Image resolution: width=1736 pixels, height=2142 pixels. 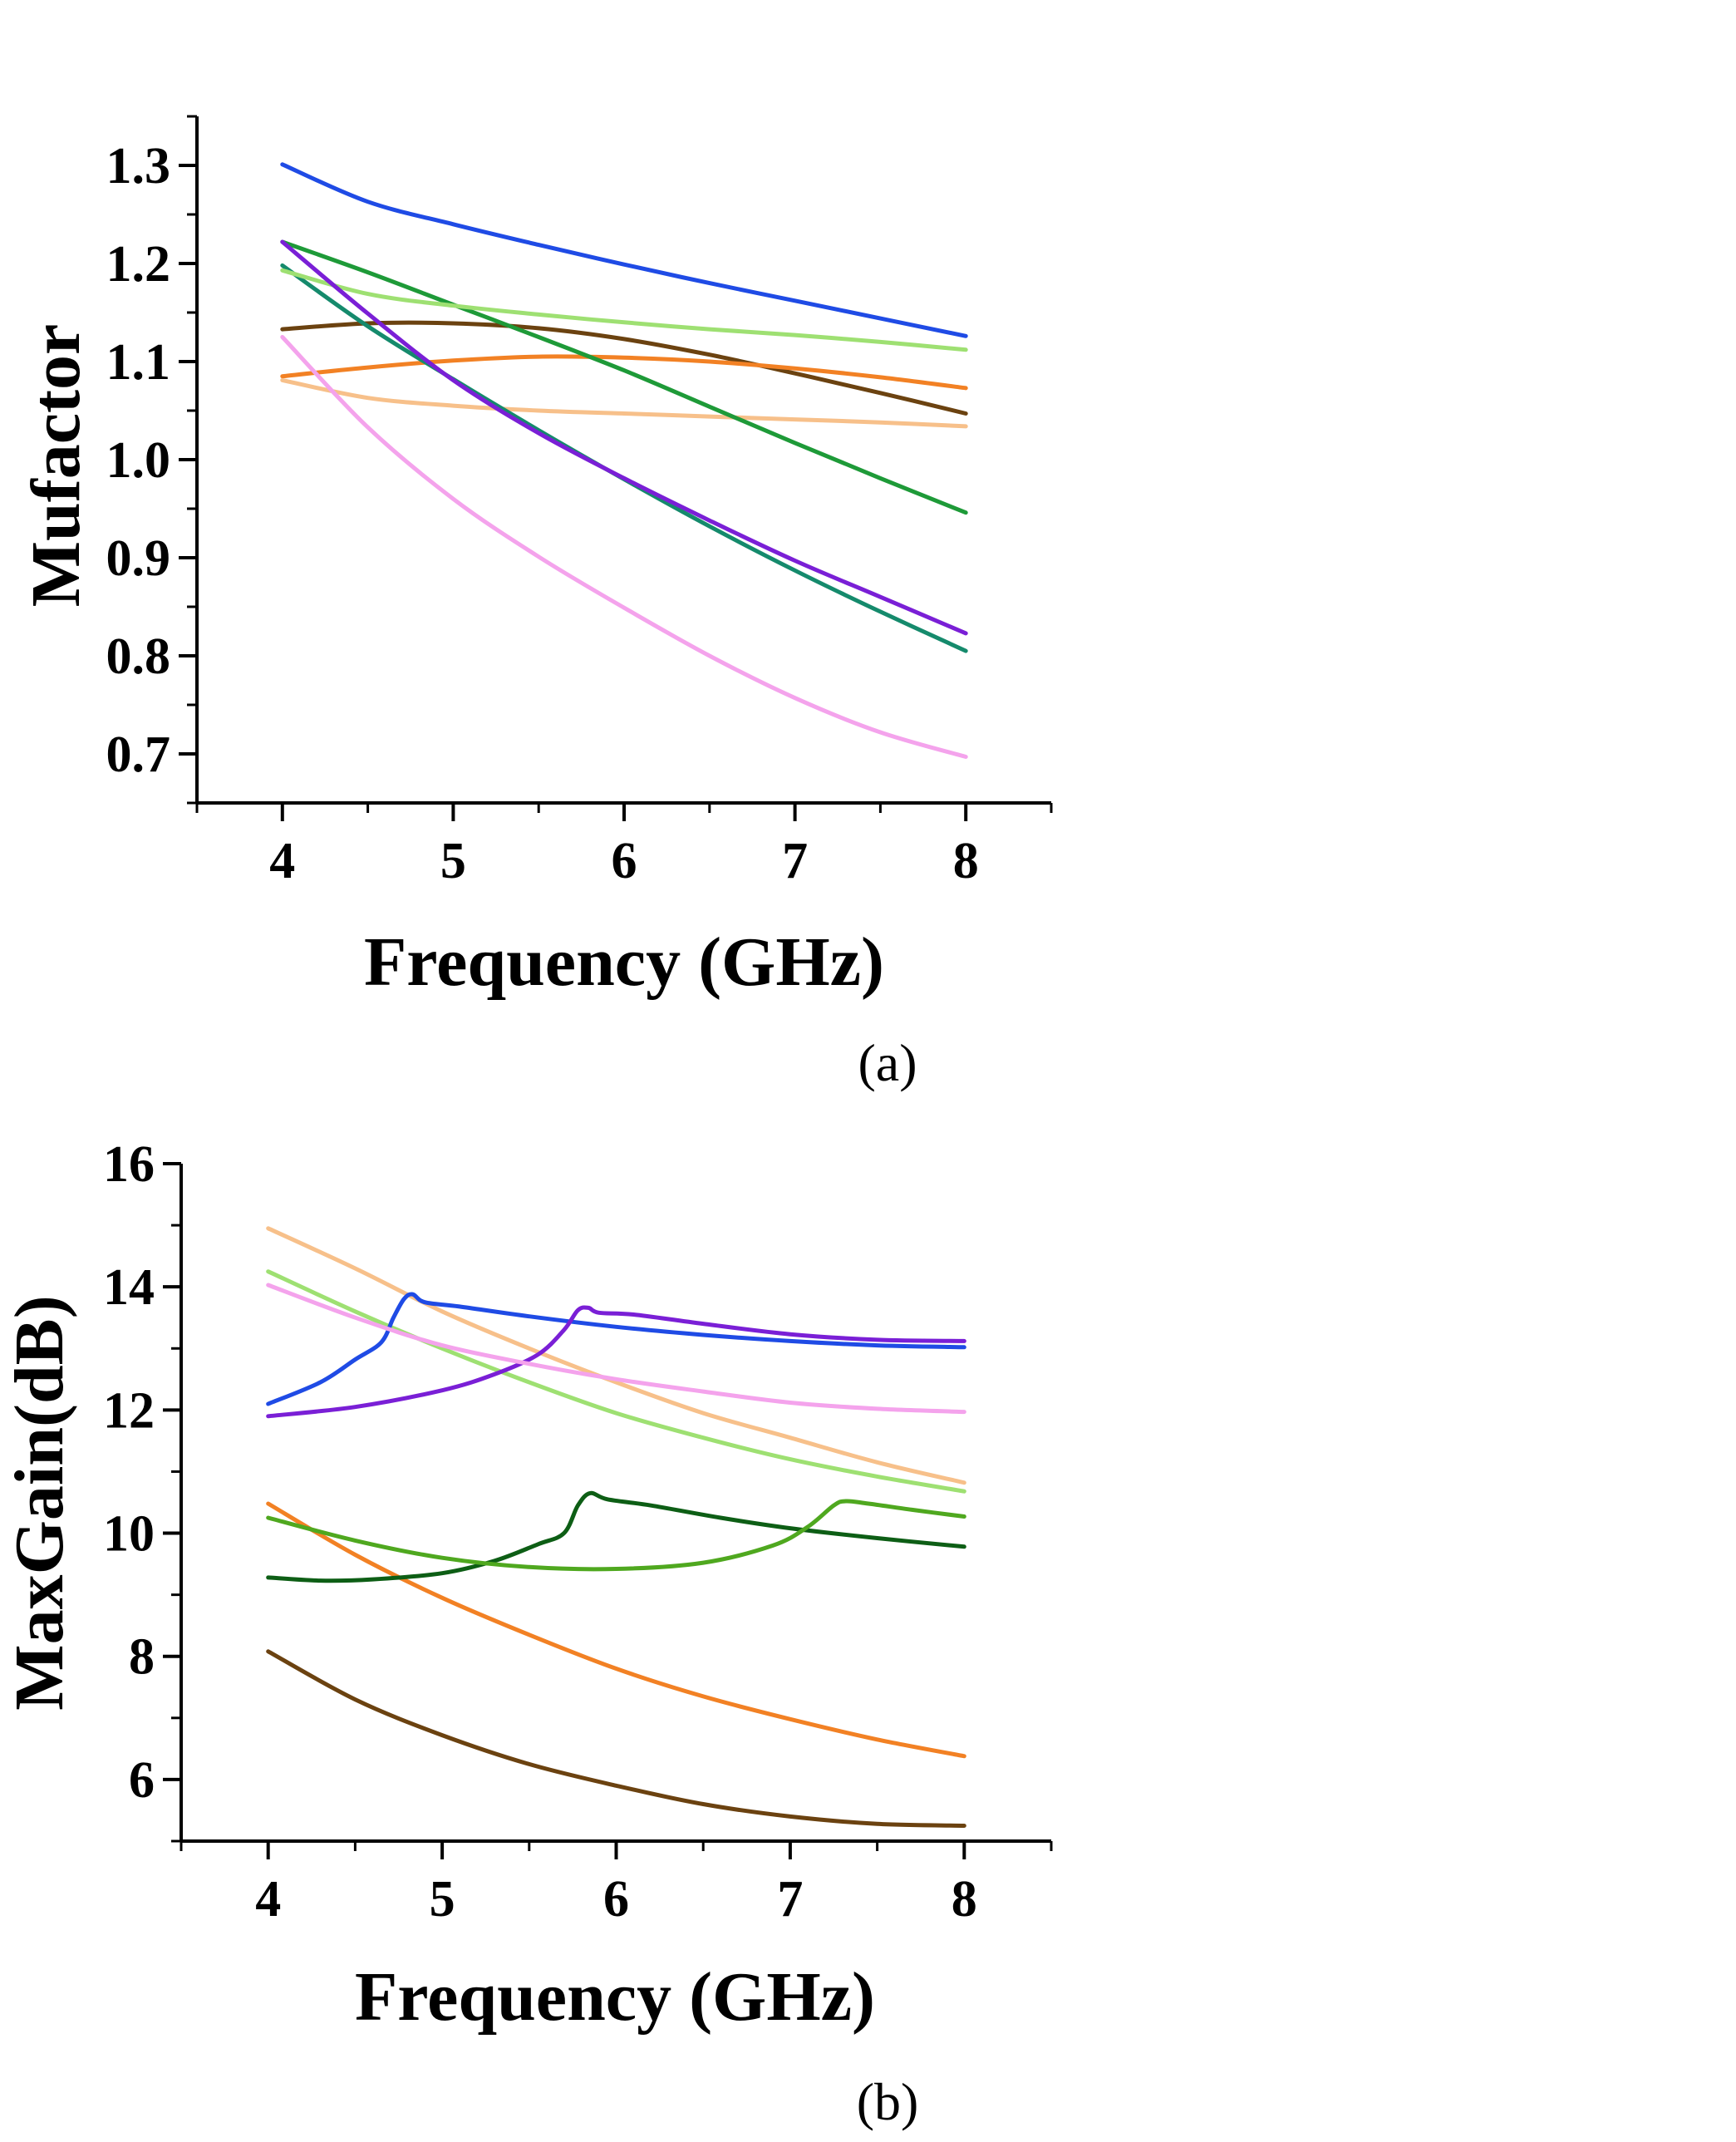 What do you see at coordinates (790, 1899) in the screenshot?
I see `panel-b-x-tick-label: 7` at bounding box center [790, 1899].